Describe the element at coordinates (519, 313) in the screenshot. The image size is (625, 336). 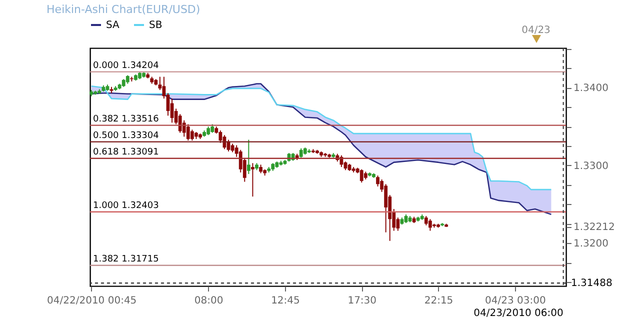
I see `ref-line-label: 04/23/2010 06:00` at that location.